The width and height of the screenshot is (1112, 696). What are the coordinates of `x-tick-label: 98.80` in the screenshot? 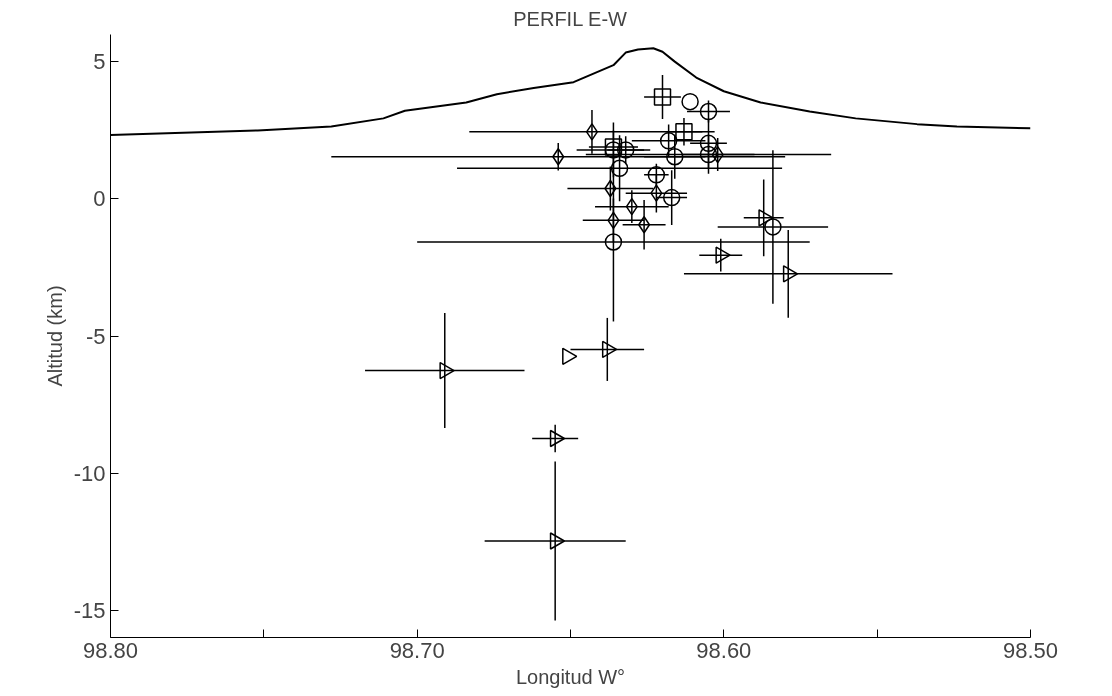 It's located at (110, 650).